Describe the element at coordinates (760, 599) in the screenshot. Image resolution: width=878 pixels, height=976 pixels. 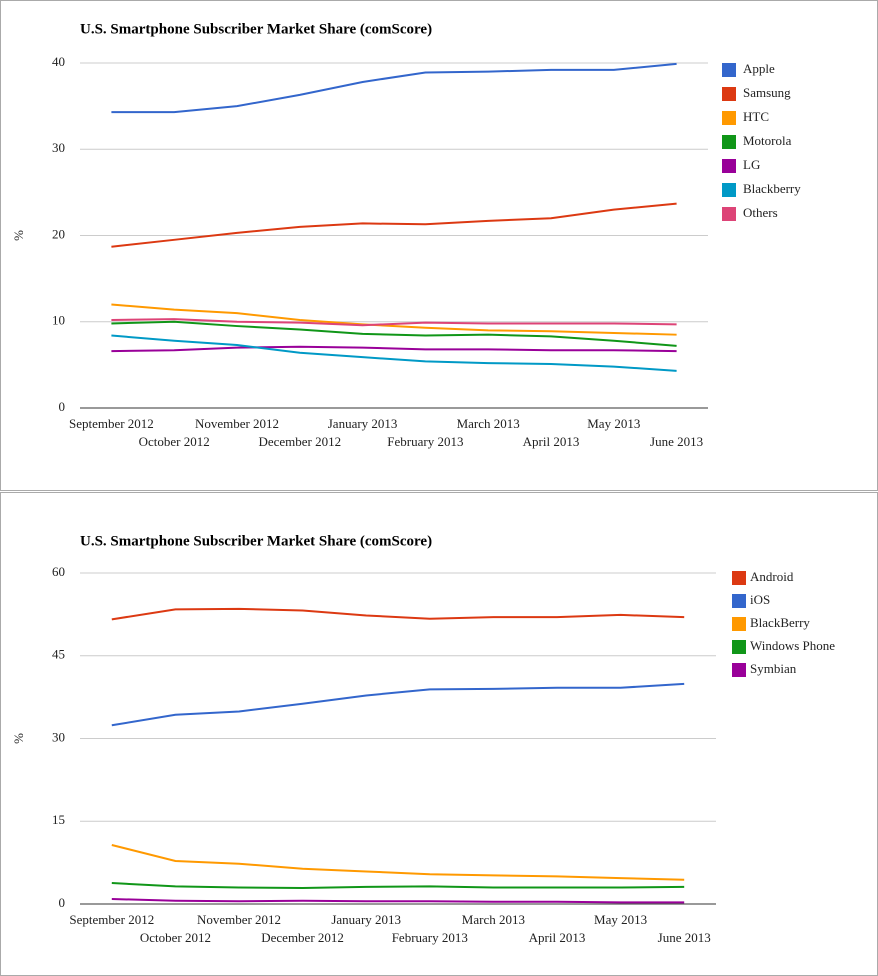
I see `legend-label: iOS` at that location.